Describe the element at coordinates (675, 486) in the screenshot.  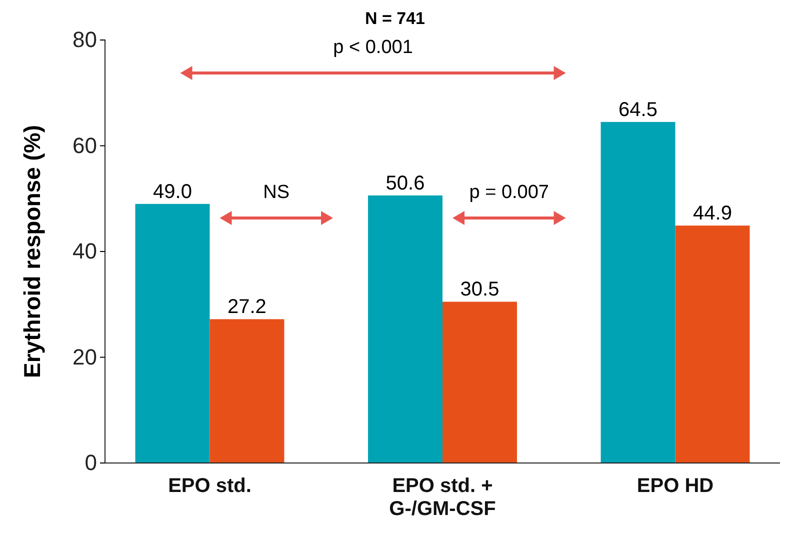
I see `x-tick-label: EPO HD` at that location.